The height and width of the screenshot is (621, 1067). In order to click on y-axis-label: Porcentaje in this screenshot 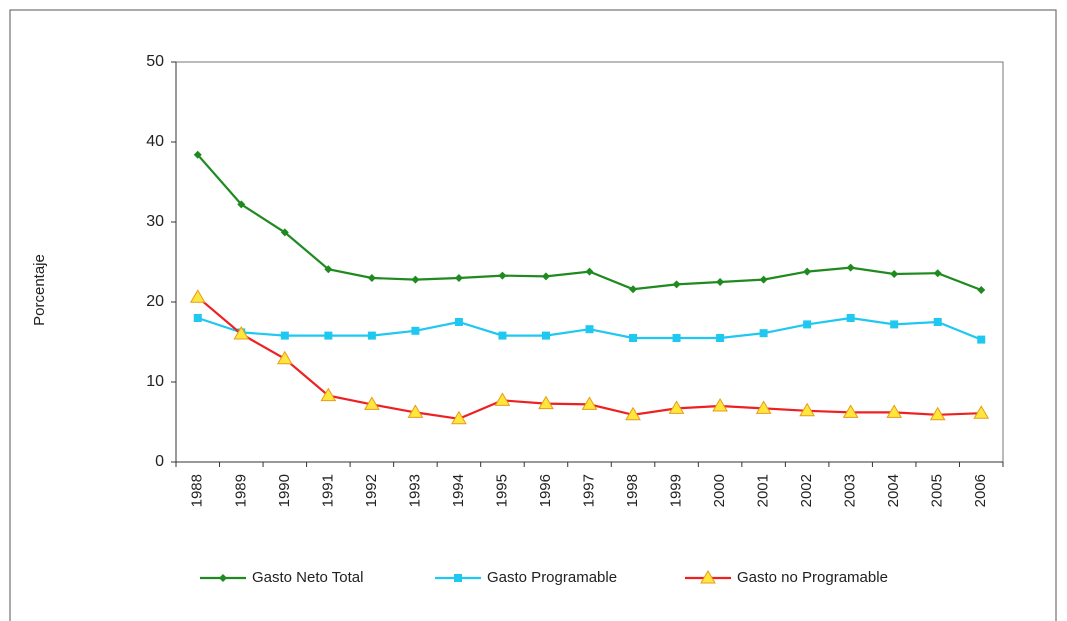, I will do `click(39, 290)`.